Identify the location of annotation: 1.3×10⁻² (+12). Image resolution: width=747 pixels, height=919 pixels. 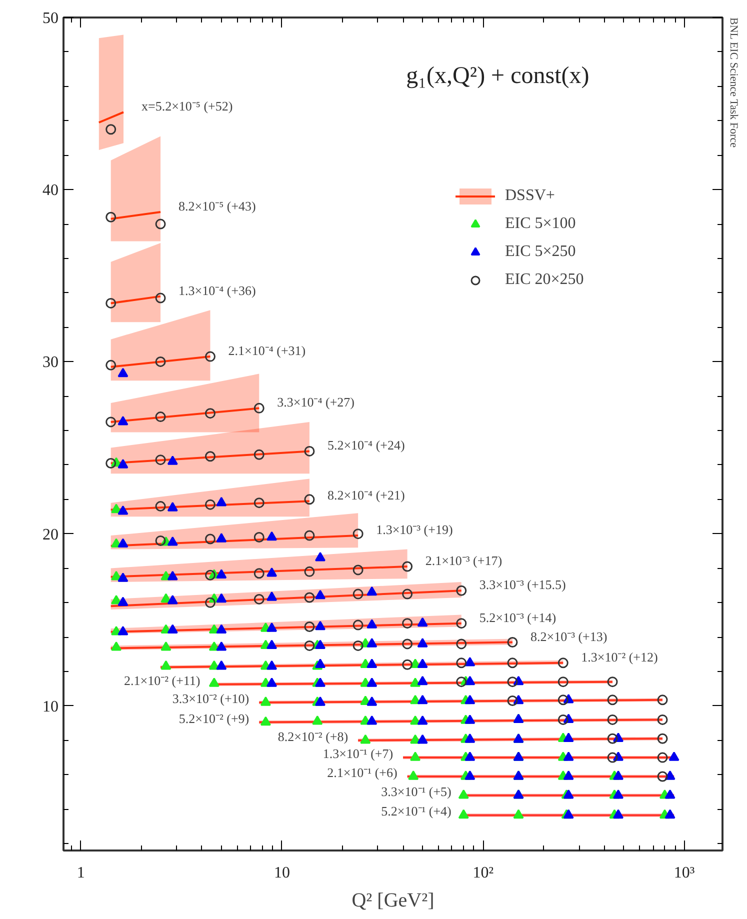
(619, 656).